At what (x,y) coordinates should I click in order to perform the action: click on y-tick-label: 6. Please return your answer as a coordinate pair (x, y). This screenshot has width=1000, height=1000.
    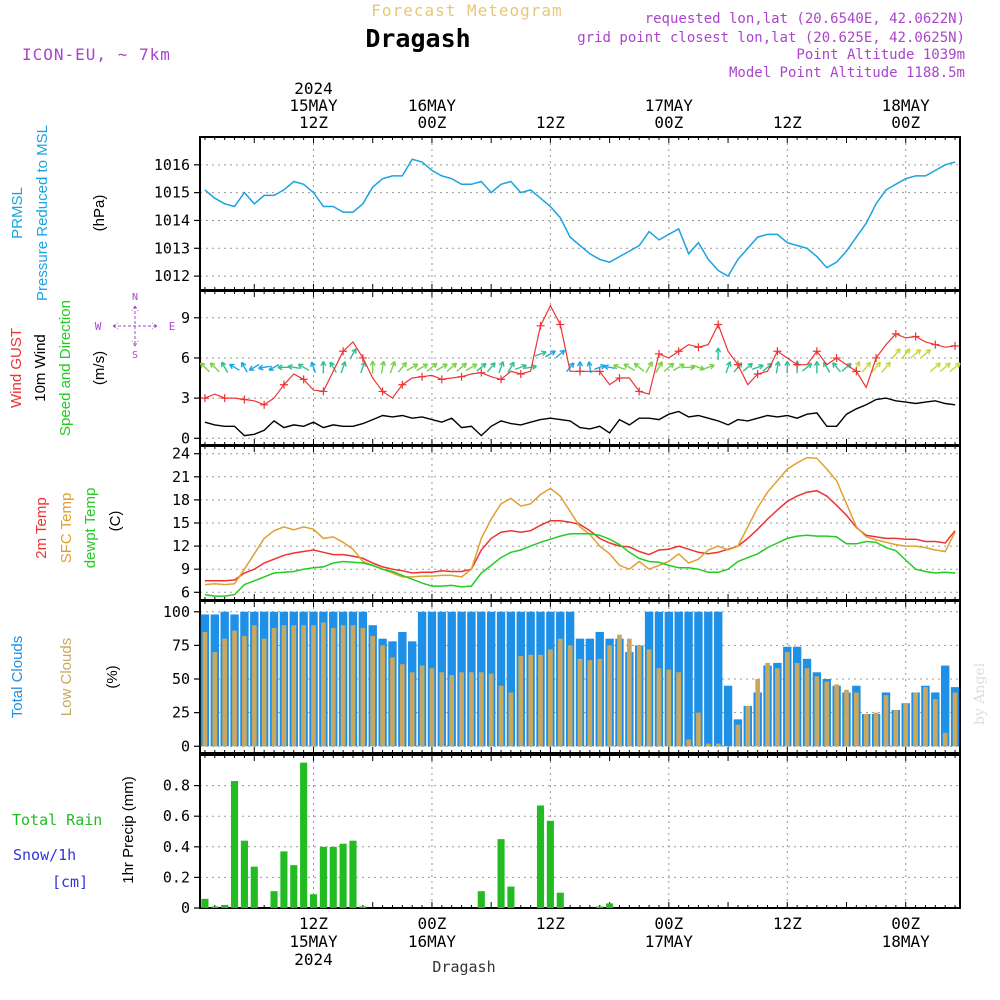
    Looking at the image, I should click on (185, 358).